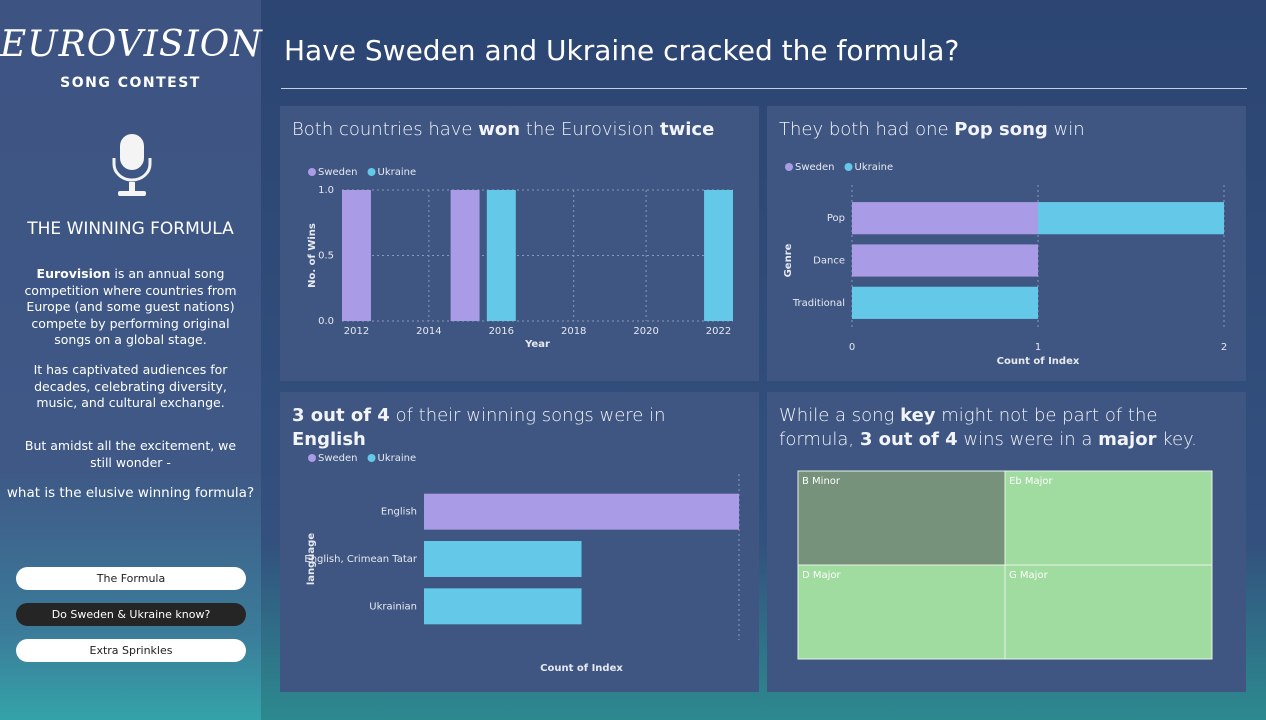  I want to click on nav-button: Extra Sprinkles, so click(131, 650).